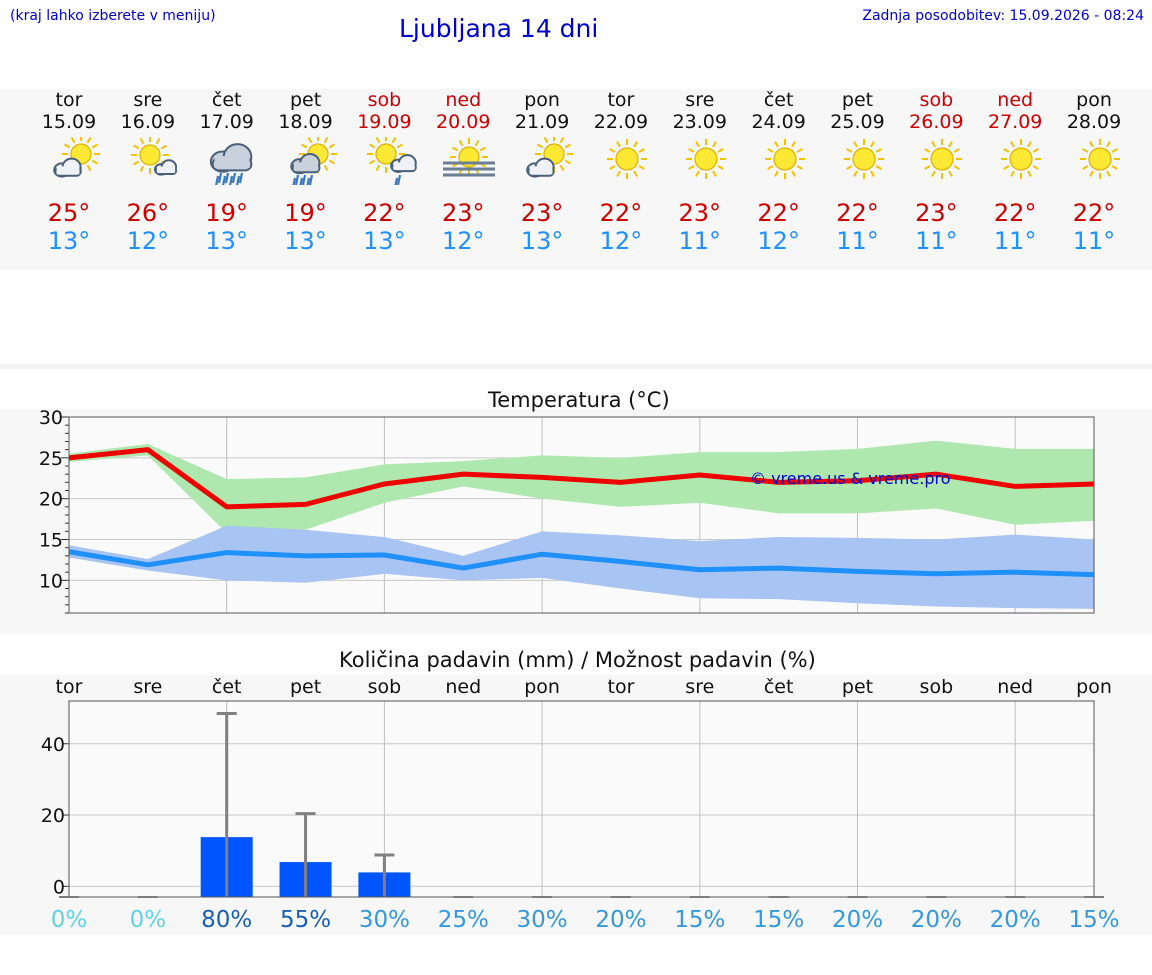  What do you see at coordinates (469, 157) in the screenshot?
I see `sun-fog-icon` at bounding box center [469, 157].